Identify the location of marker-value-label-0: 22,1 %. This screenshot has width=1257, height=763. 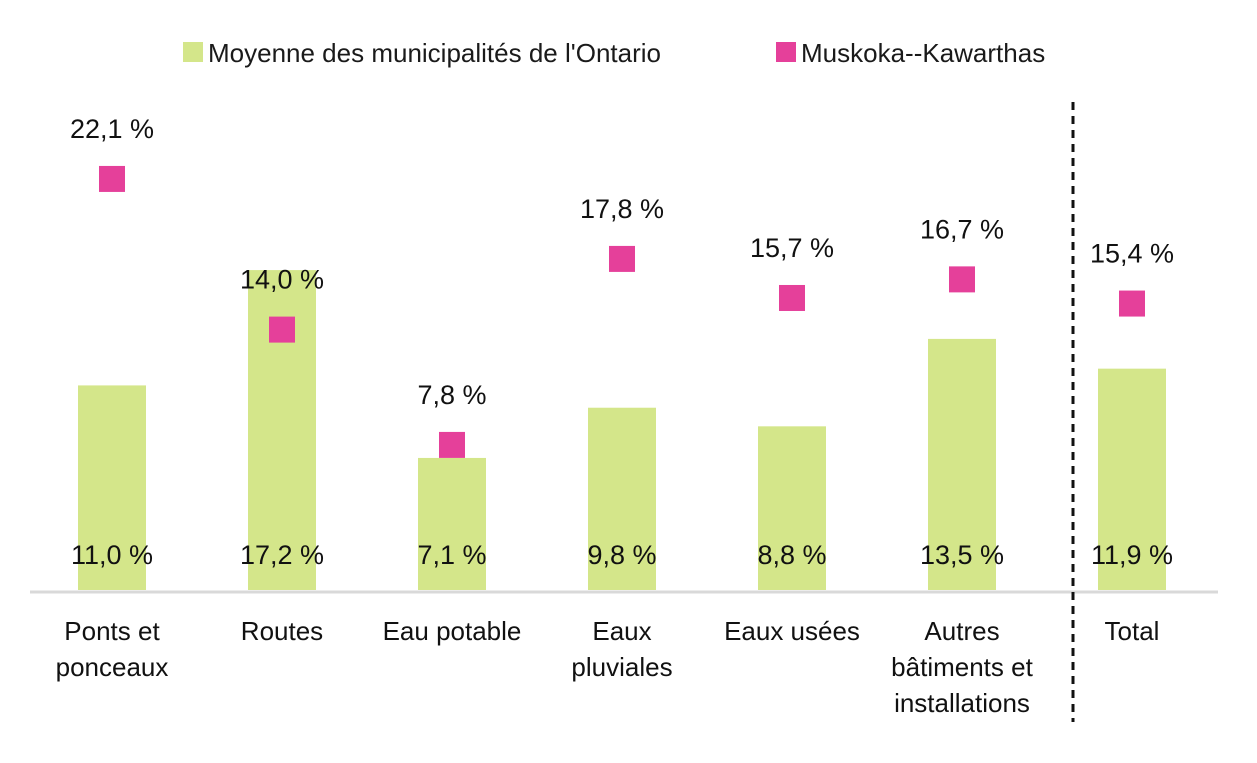
(112, 129).